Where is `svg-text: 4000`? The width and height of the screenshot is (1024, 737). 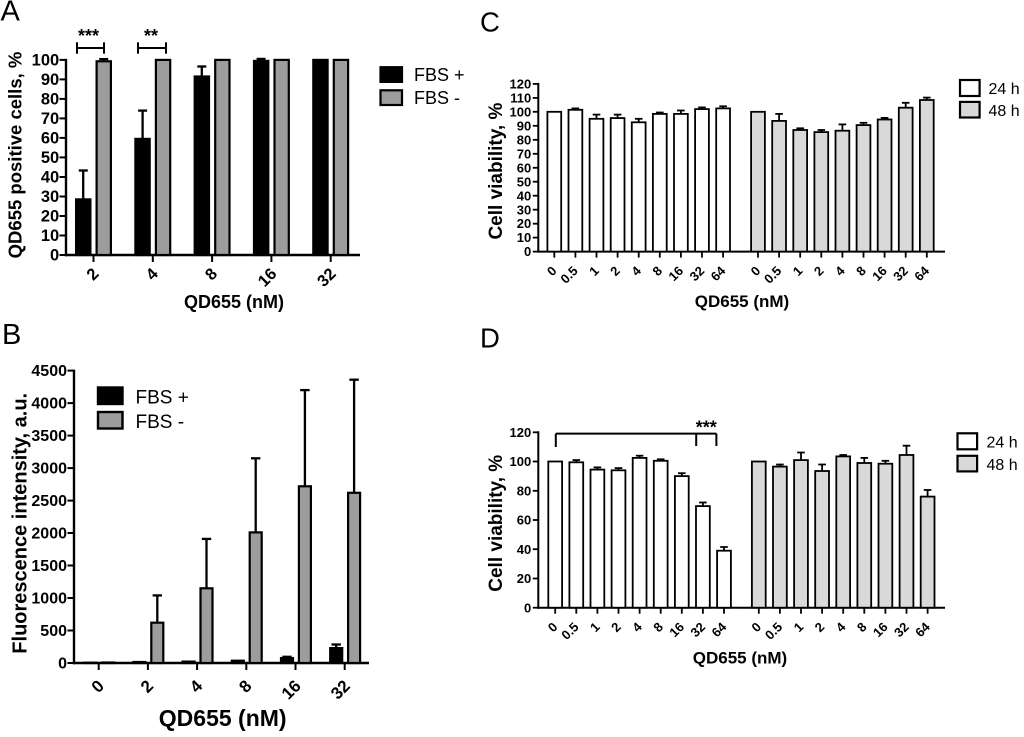 svg-text: 4000 is located at coordinates (49, 404).